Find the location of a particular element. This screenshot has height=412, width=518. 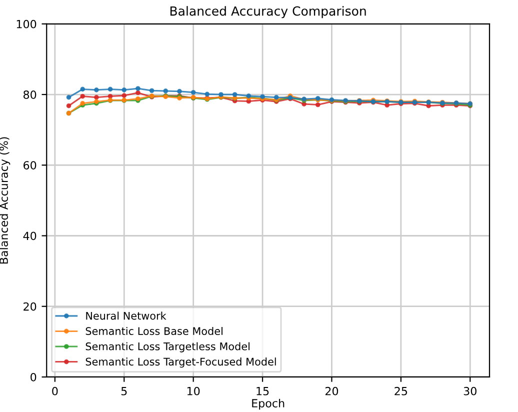

x-tick-label: 30 is located at coordinates (470, 391).